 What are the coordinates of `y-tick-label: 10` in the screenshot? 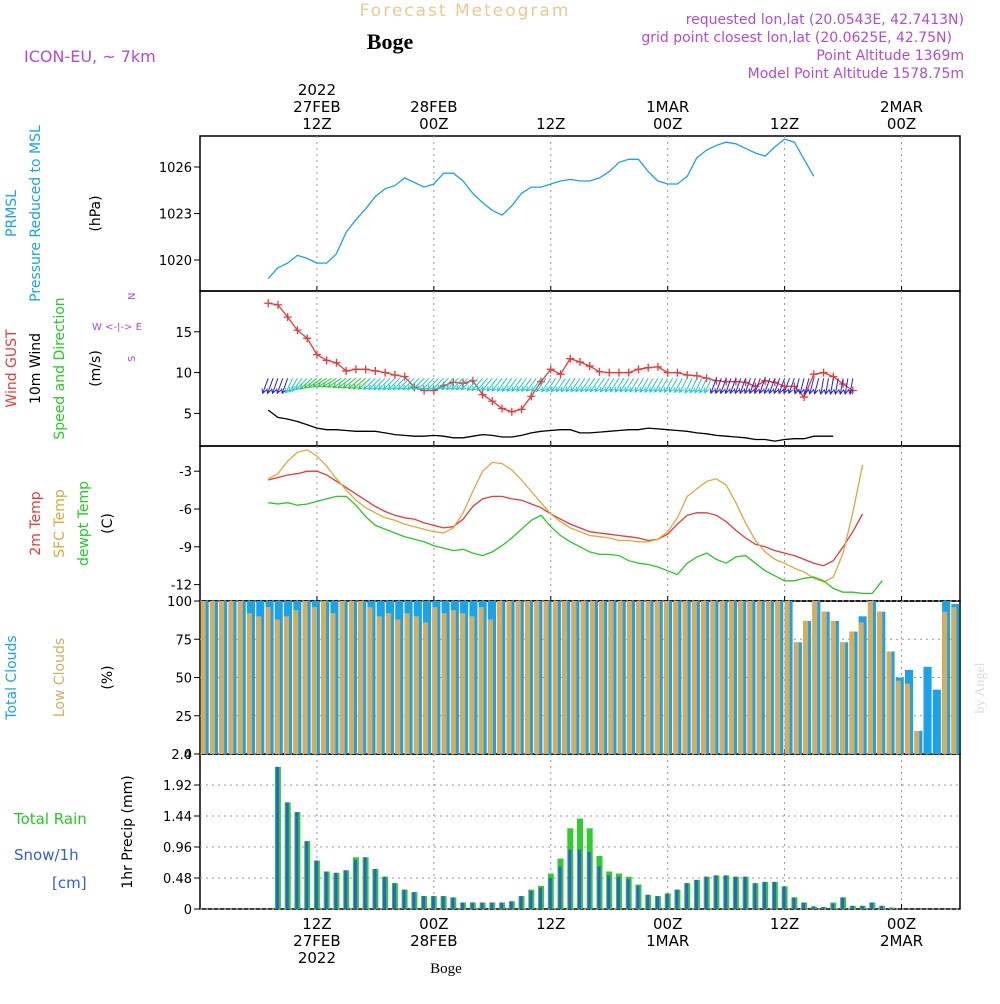 It's located at (183, 374).